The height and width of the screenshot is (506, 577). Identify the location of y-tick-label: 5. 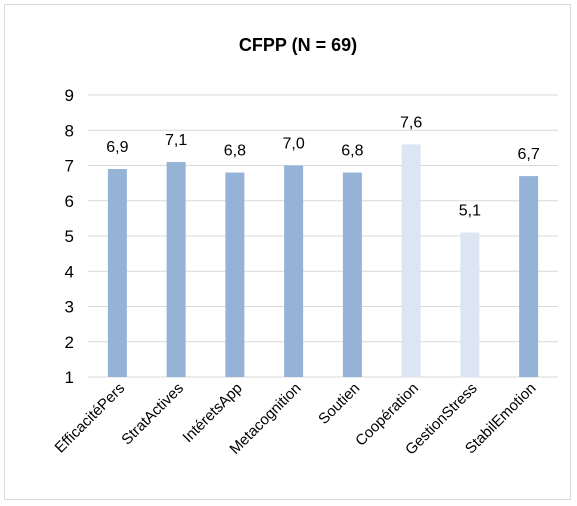
(69, 236).